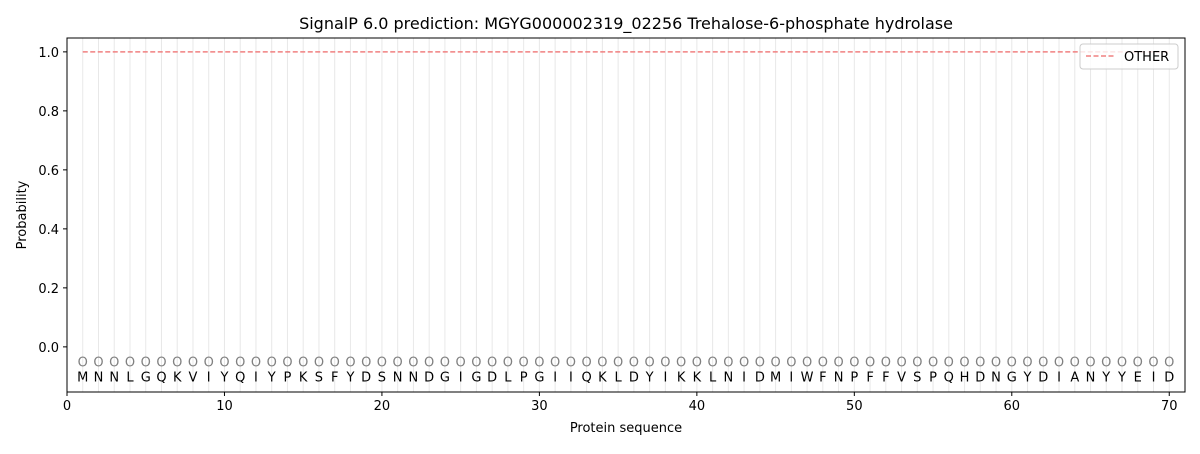 The height and width of the screenshot is (454, 1200). I want to click on y-tick-label: 1.0, so click(48, 53).